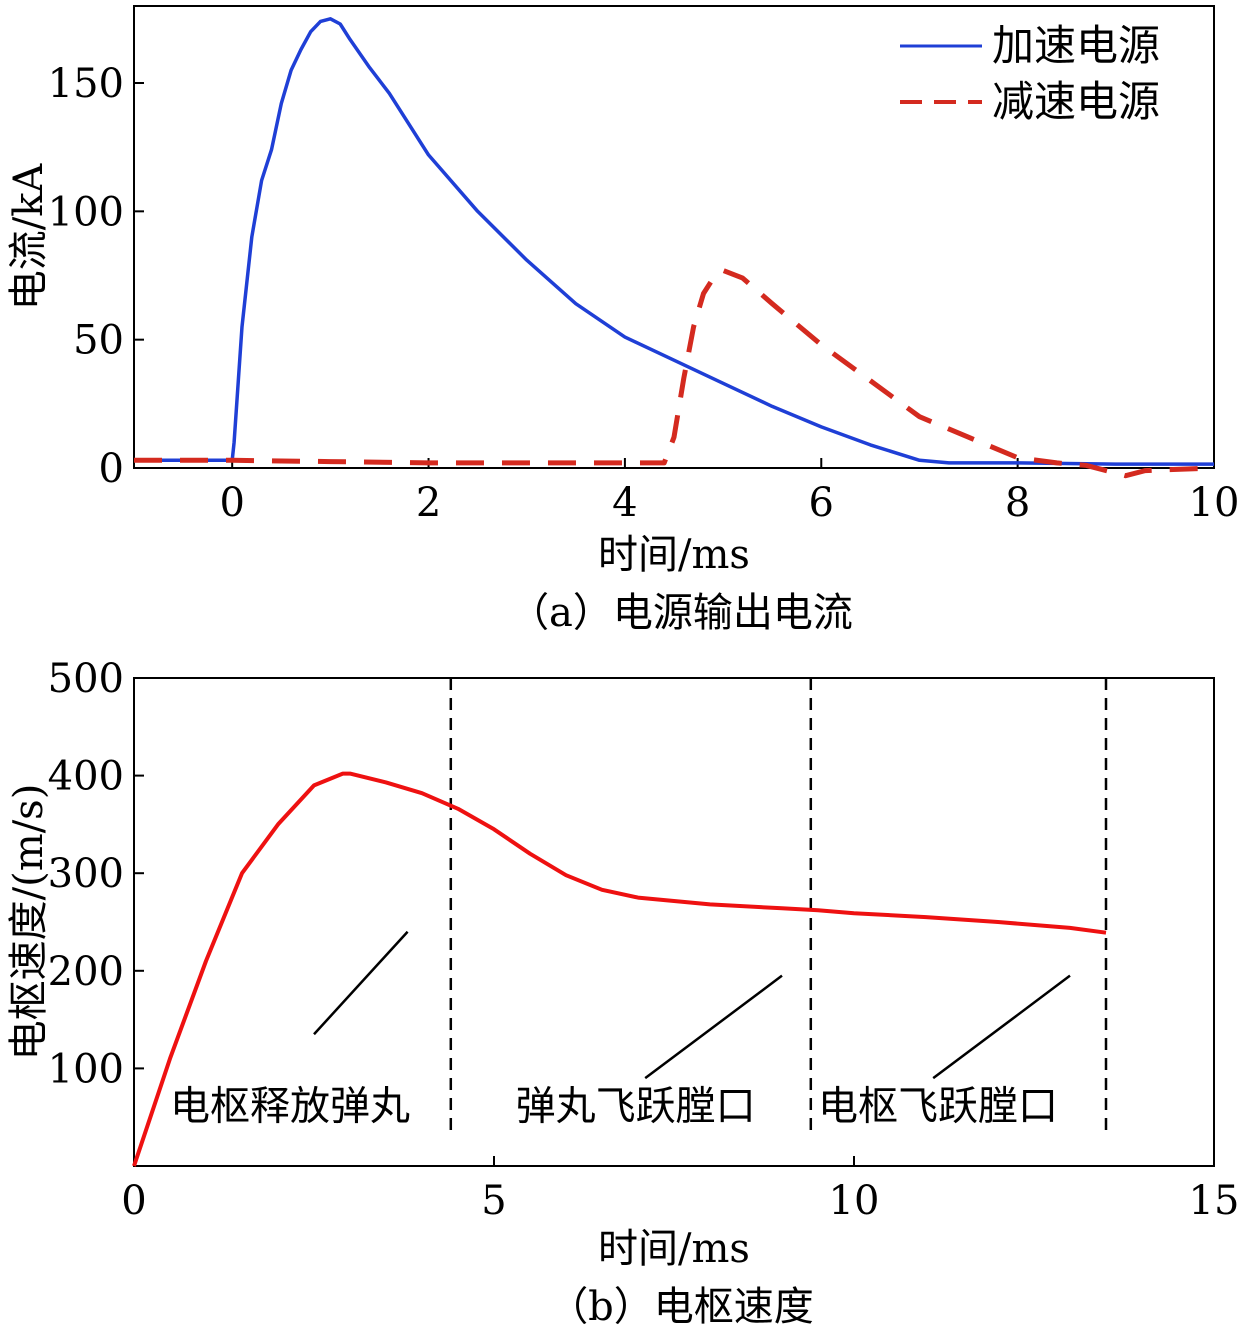 This screenshot has height=1332, width=1242. What do you see at coordinates (821, 503) in the screenshot?
I see `panel-a-x-tick-label: 6` at bounding box center [821, 503].